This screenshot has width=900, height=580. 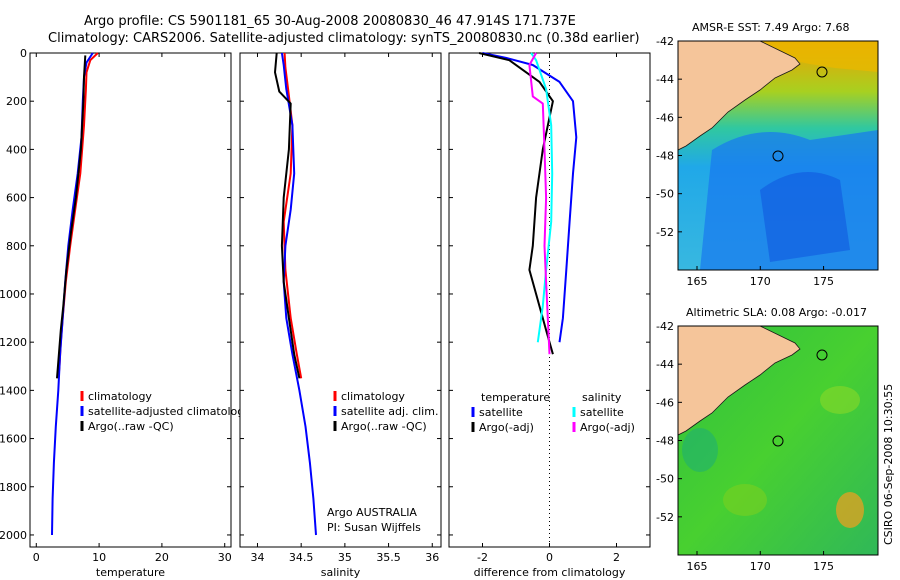 I want to click on sst-map-xtick-label: 165, so click(x=696, y=281).